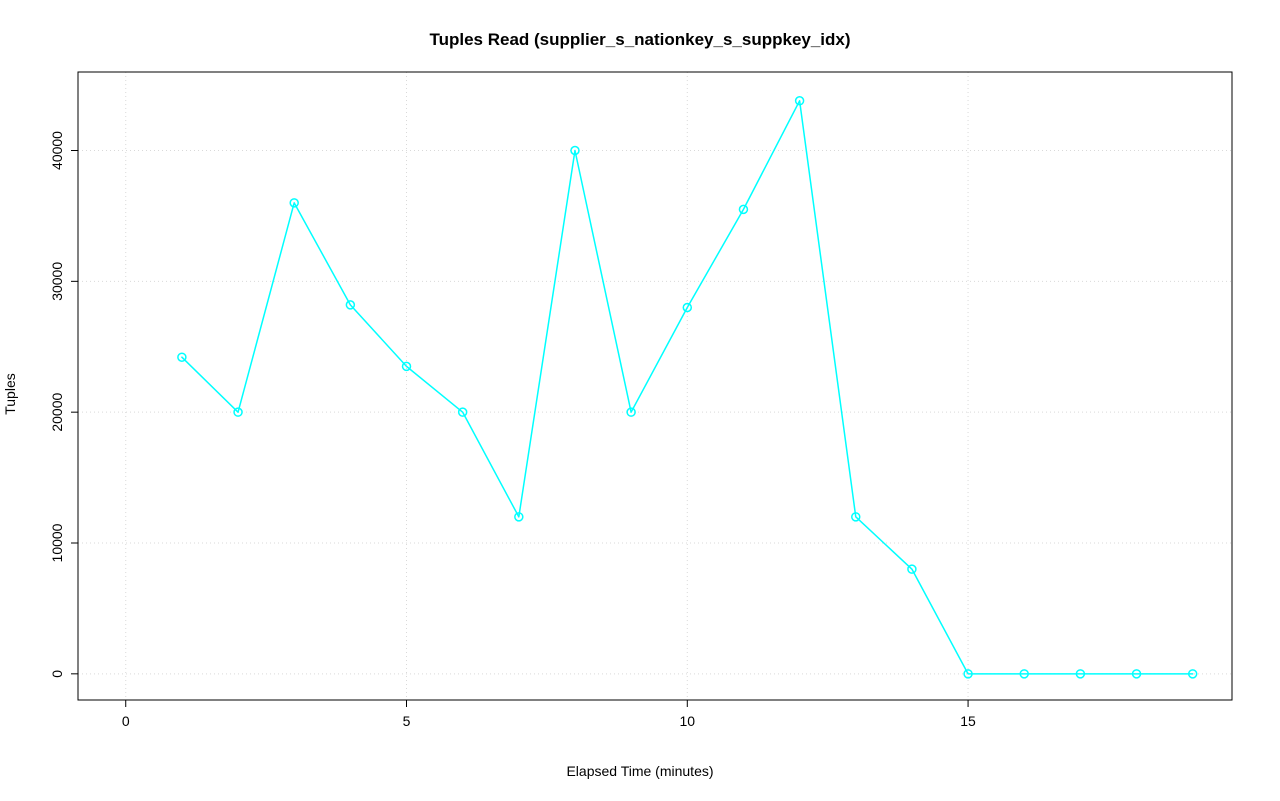 The height and width of the screenshot is (801, 1280). I want to click on y-tick-label: 30000, so click(57, 281).